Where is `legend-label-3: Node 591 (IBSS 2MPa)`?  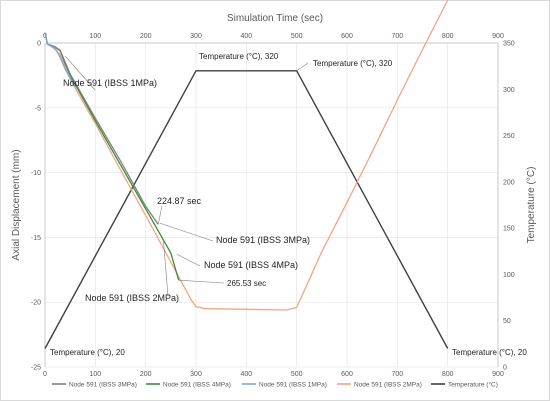
legend-label-3: Node 591 (IBSS 2MPa) is located at coordinates (388, 385).